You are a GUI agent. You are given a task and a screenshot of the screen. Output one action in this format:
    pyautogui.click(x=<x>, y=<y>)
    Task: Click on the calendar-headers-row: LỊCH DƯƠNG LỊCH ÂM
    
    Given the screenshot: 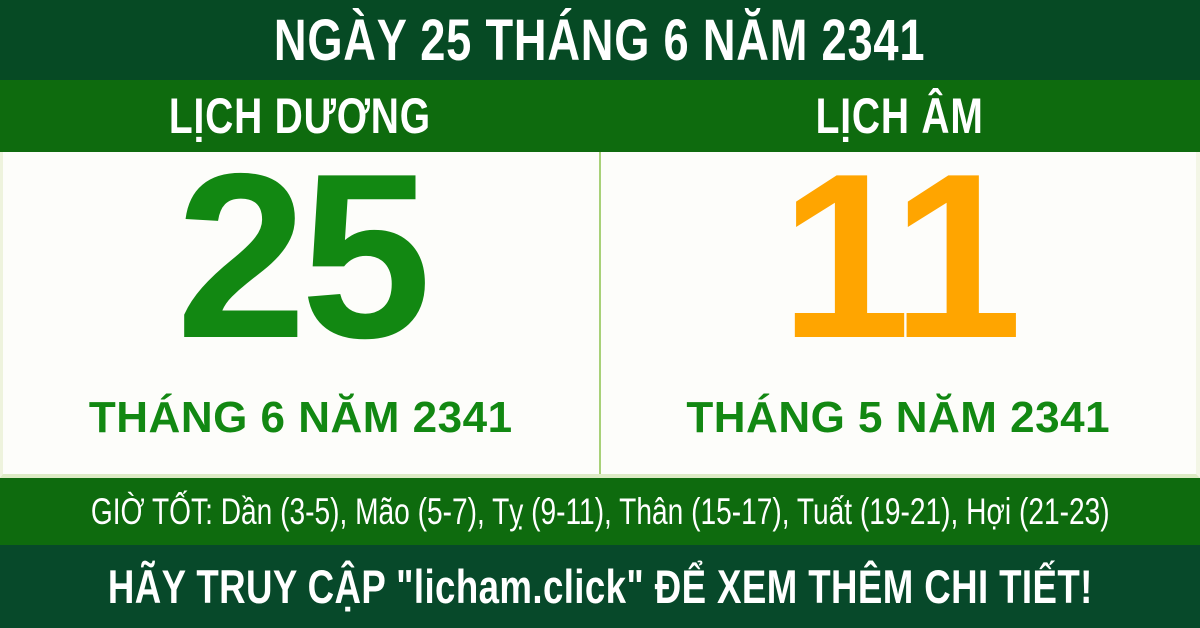 What is the action you would take?
    pyautogui.click(x=600, y=116)
    